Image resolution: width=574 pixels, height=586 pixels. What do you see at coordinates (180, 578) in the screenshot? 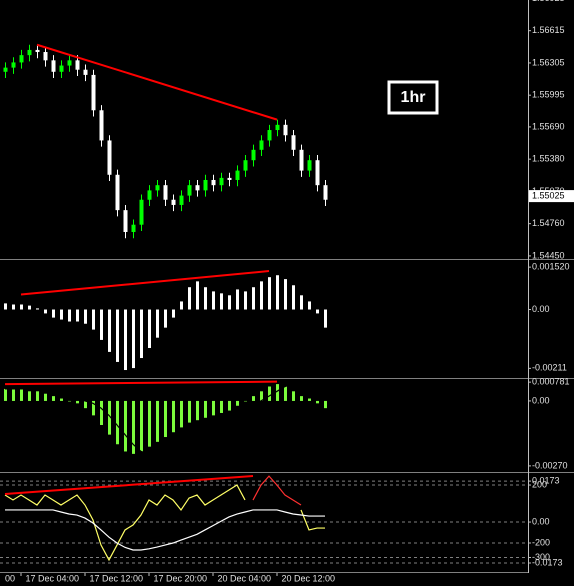
I see `x-tick-label: 17 Dec 20:00` at bounding box center [180, 578].